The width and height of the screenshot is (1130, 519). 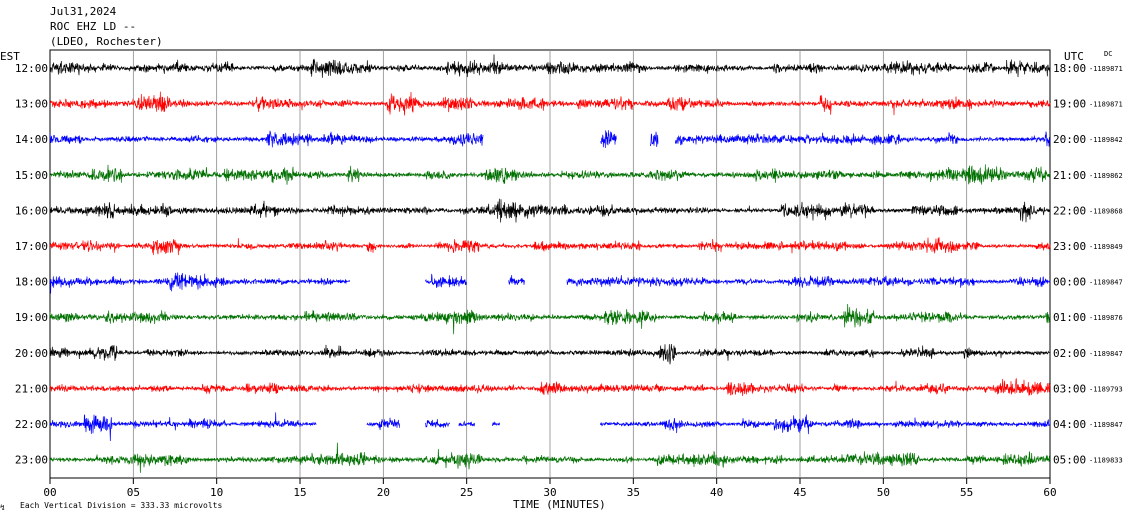 I want to click on left-timezone-label: EST, so click(x=10, y=56).